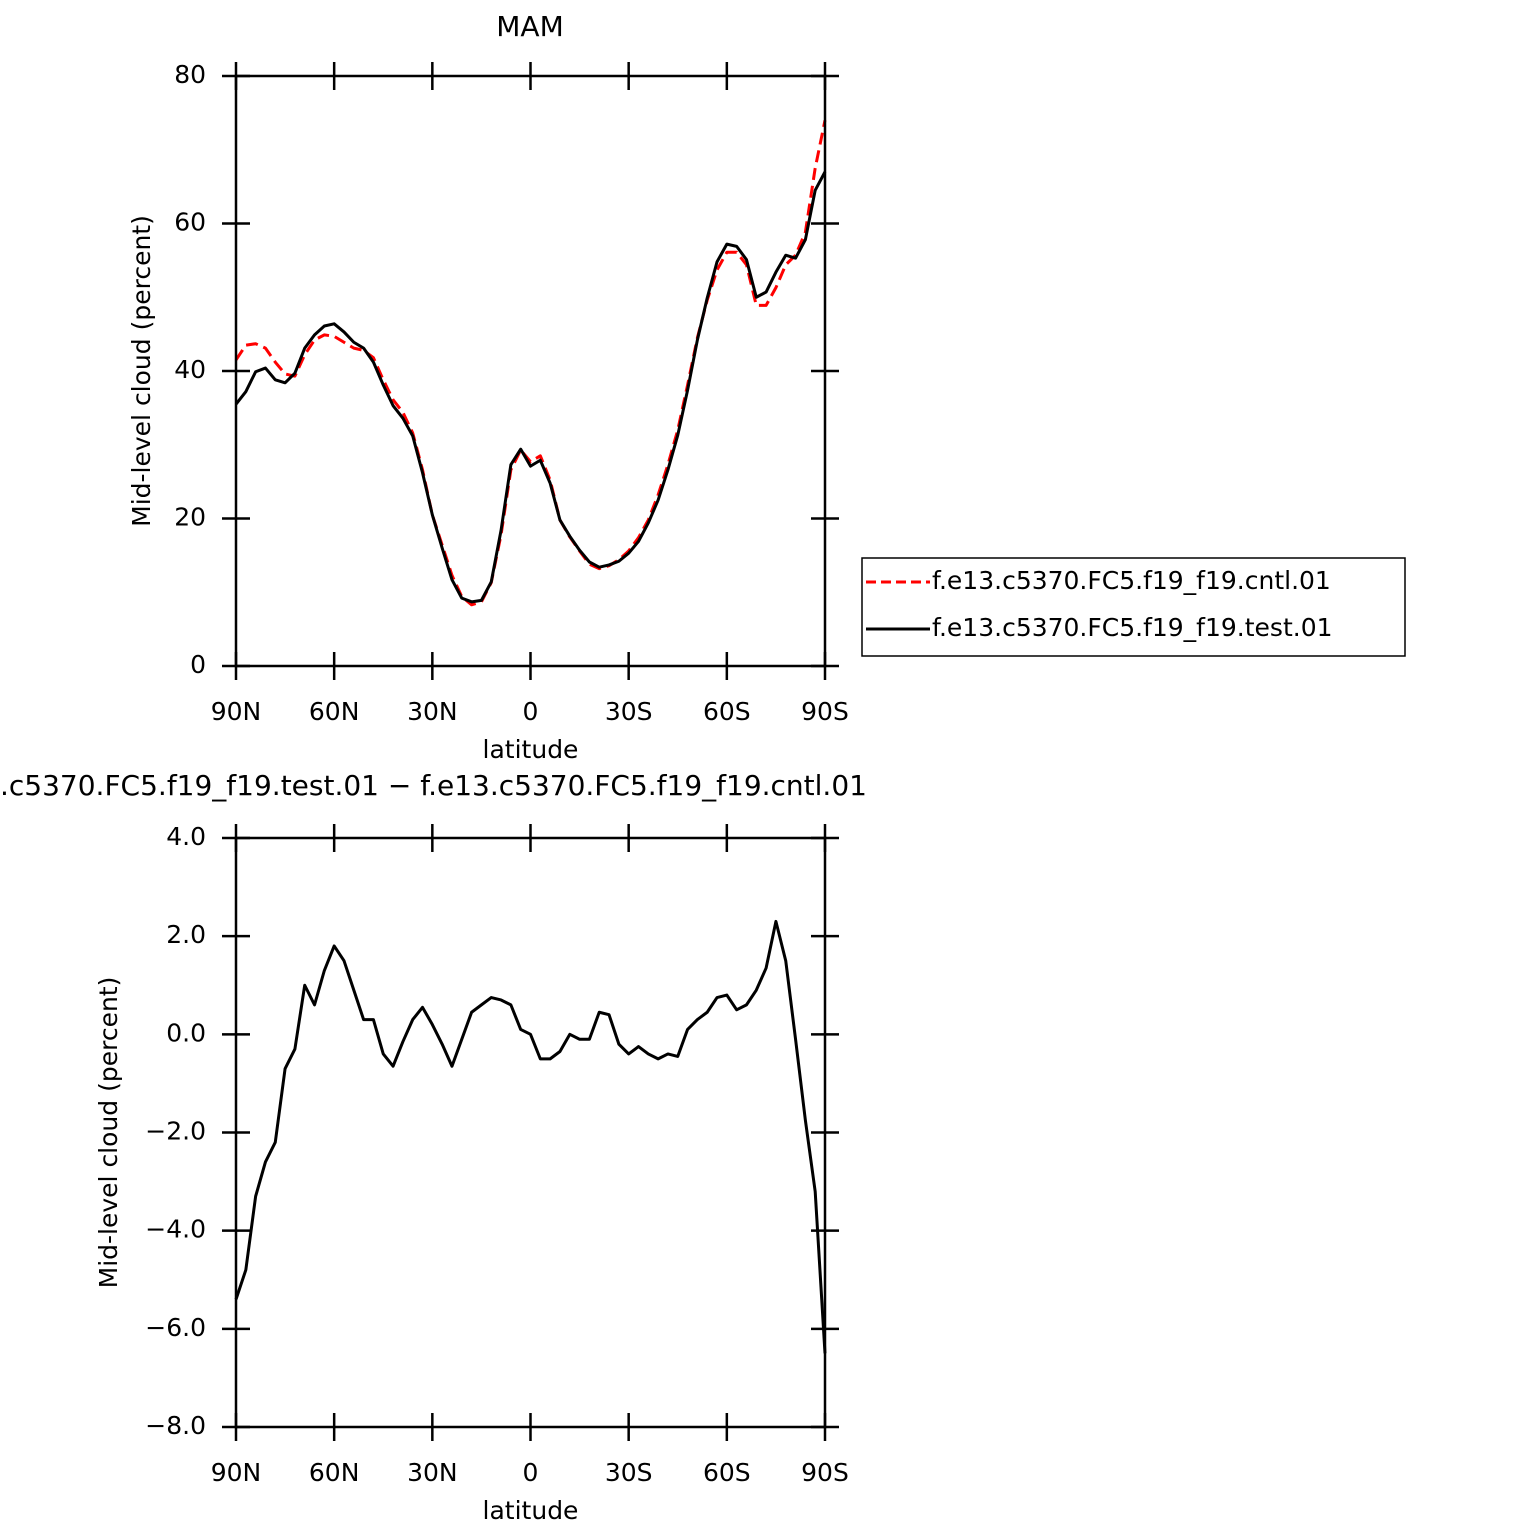 The height and width of the screenshot is (1535, 1513). I want to click on y-tick-label: −6.0, so click(175, 1327).